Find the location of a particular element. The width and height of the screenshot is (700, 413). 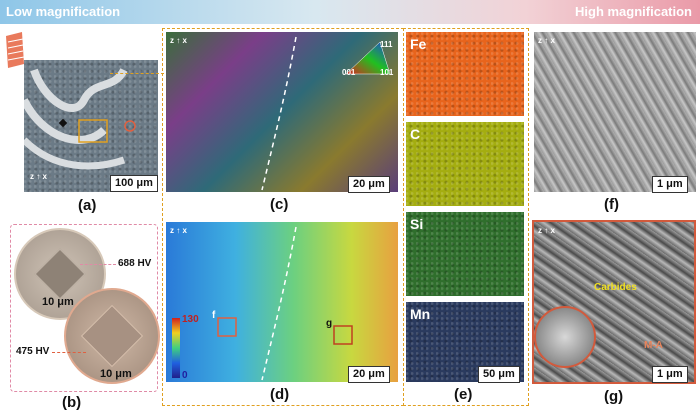

panel-b-label: (b) is located at coordinates (72, 402).